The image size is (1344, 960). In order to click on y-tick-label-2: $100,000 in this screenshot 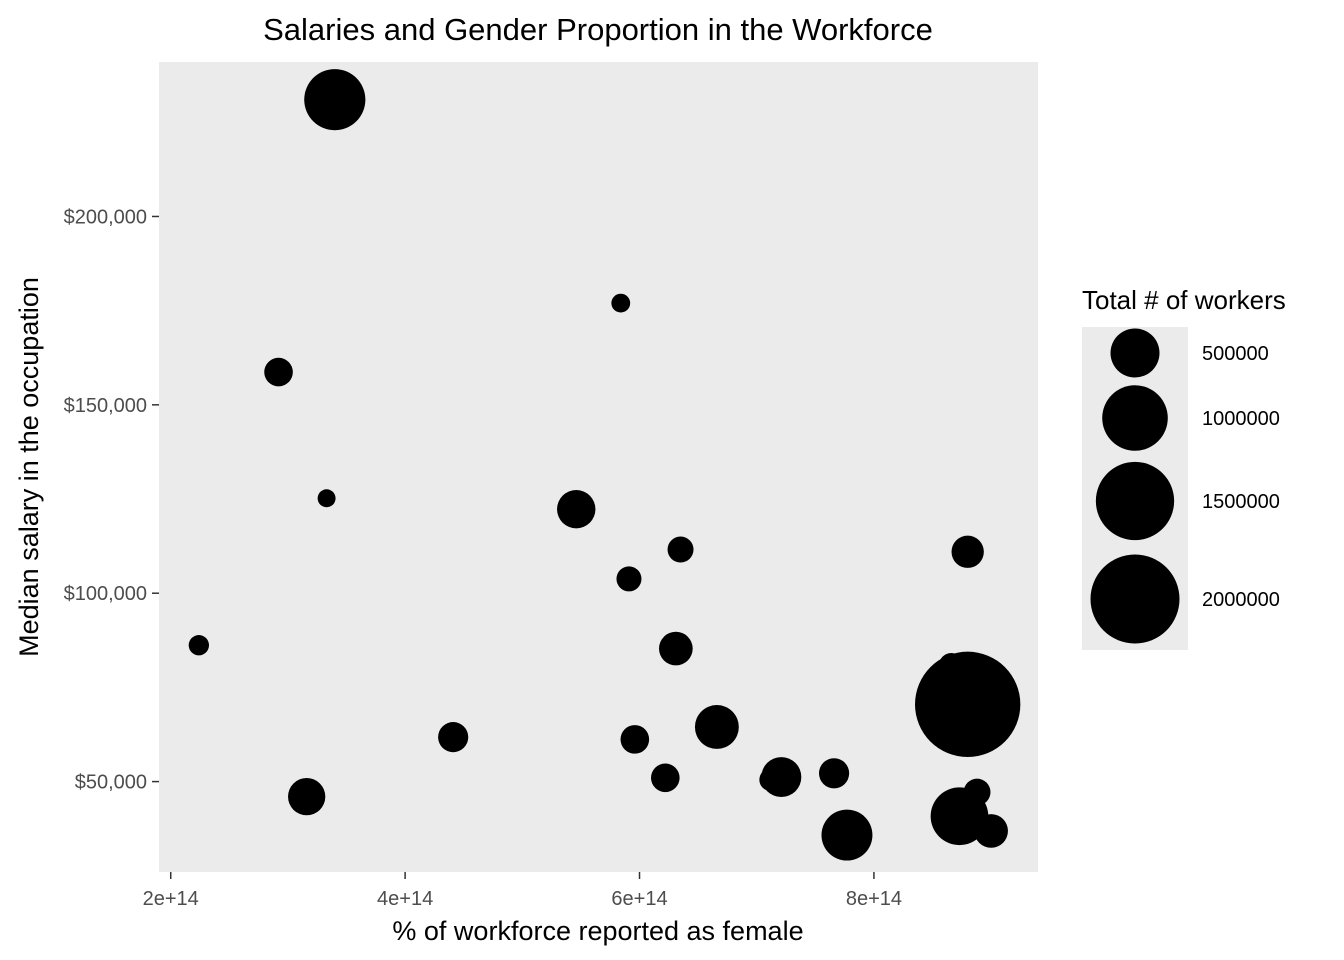, I will do `click(105, 594)`.